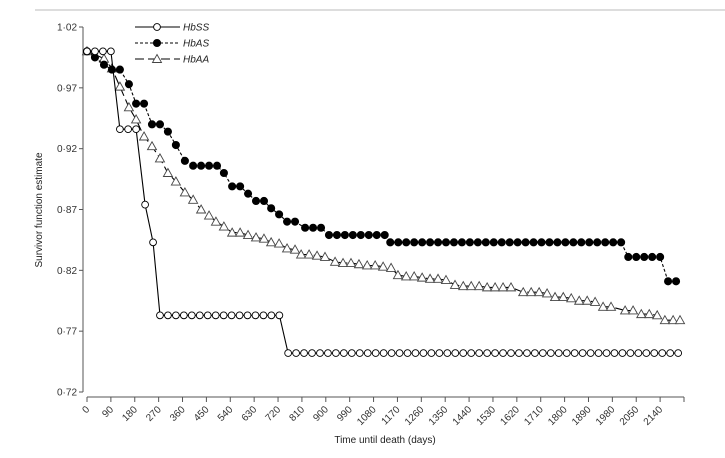 This screenshot has width=725, height=458. What do you see at coordinates (558, 416) in the screenshot?
I see `x-tick-label: 1800` at bounding box center [558, 416].